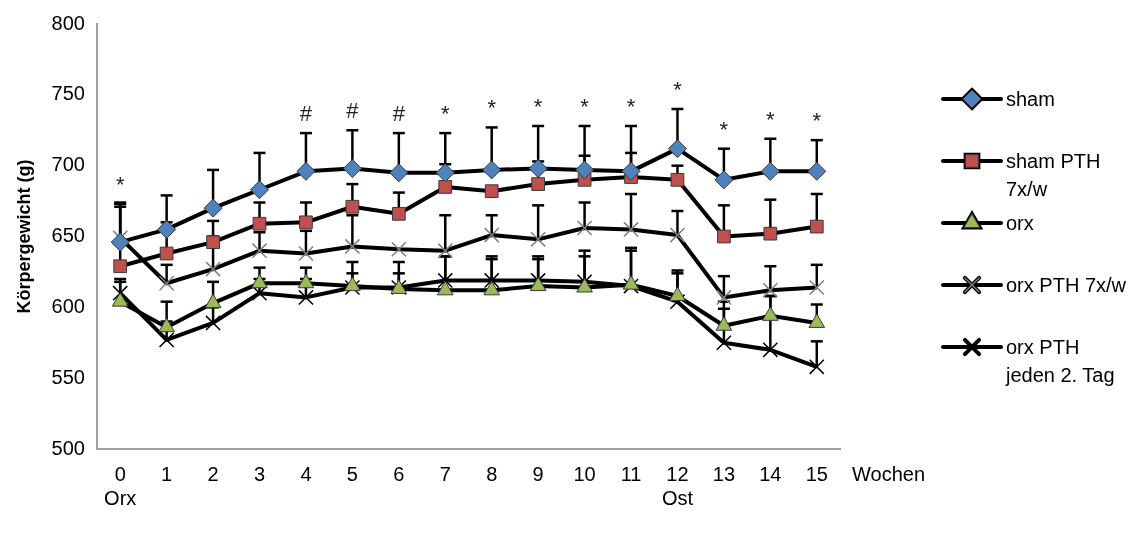 The height and width of the screenshot is (533, 1138). I want to click on x-axis-title: Wochen, so click(889, 473).